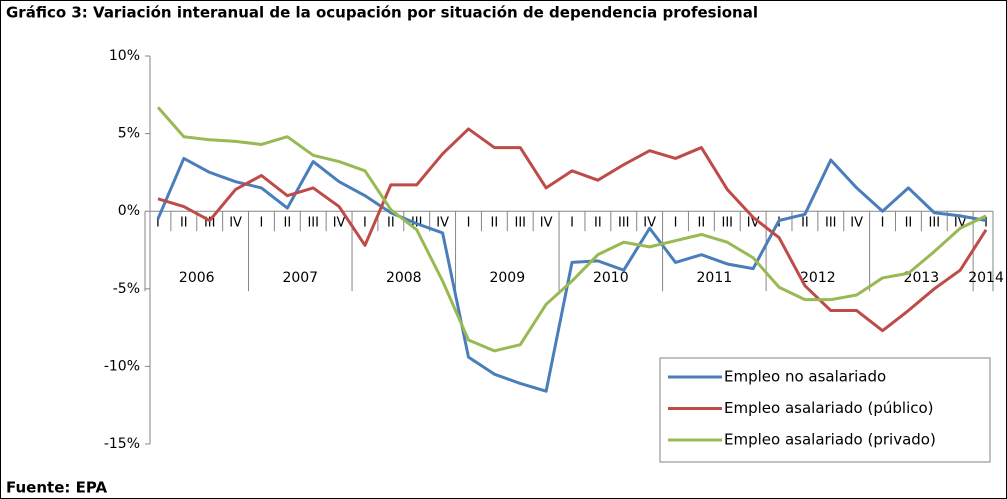  Describe the element at coordinates (818, 278) in the screenshot. I see `x-group-label: 2012` at that location.